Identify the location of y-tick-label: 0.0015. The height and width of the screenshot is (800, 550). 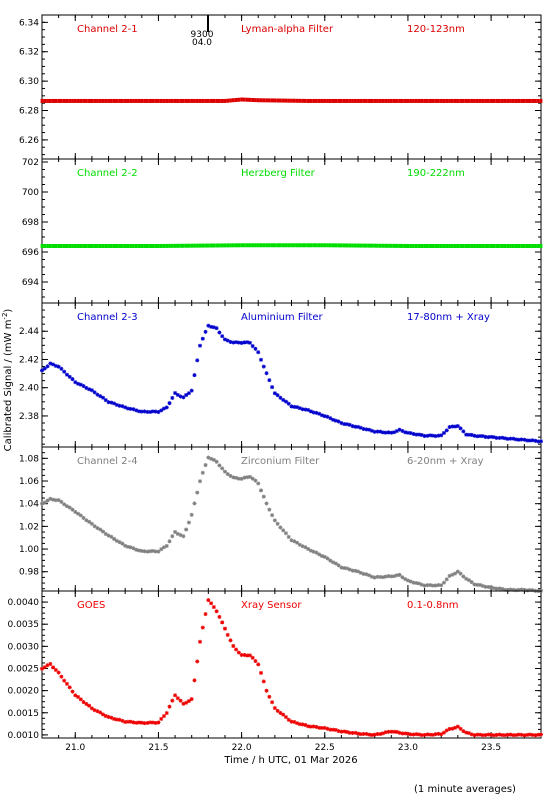
(24, 714).